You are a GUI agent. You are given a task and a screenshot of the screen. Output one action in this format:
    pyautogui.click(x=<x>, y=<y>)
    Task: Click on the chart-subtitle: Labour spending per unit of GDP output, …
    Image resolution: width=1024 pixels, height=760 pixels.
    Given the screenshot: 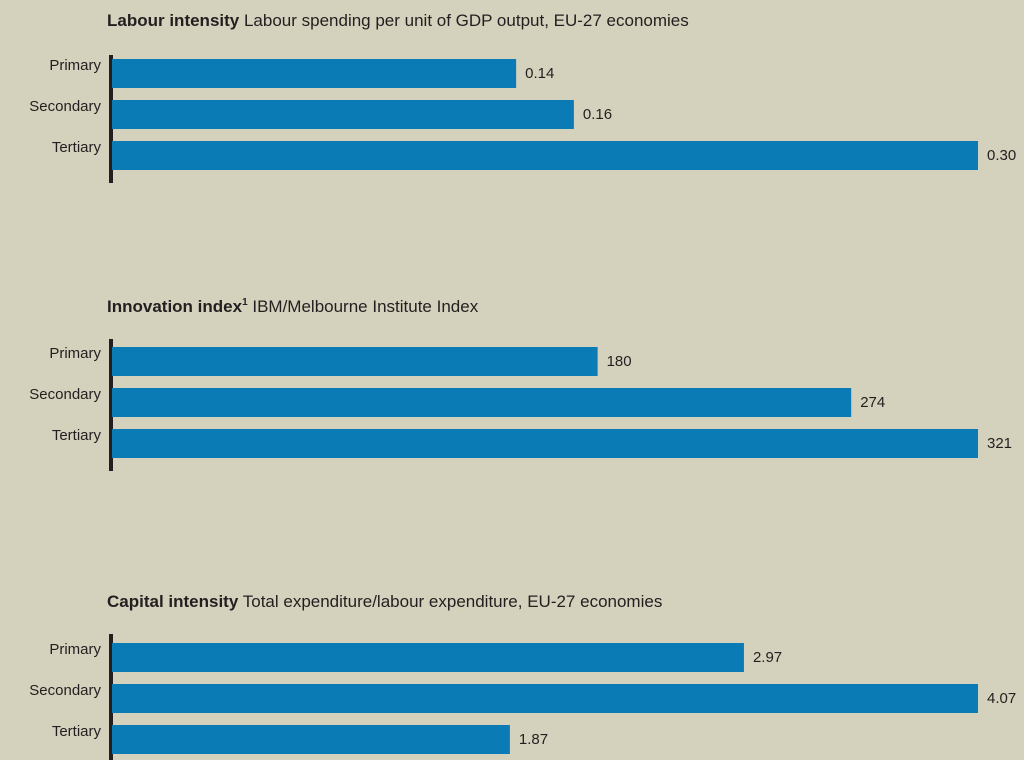 What is the action you would take?
    pyautogui.click(x=466, y=20)
    